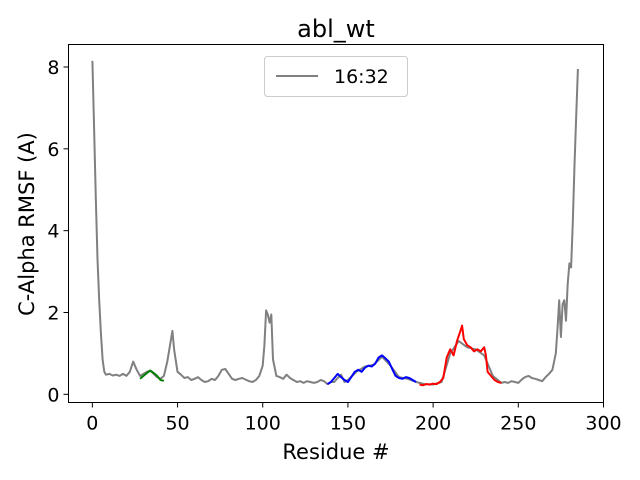 The image size is (640, 480). What do you see at coordinates (177, 424) in the screenshot?
I see `x-tick-label: 50` at bounding box center [177, 424].